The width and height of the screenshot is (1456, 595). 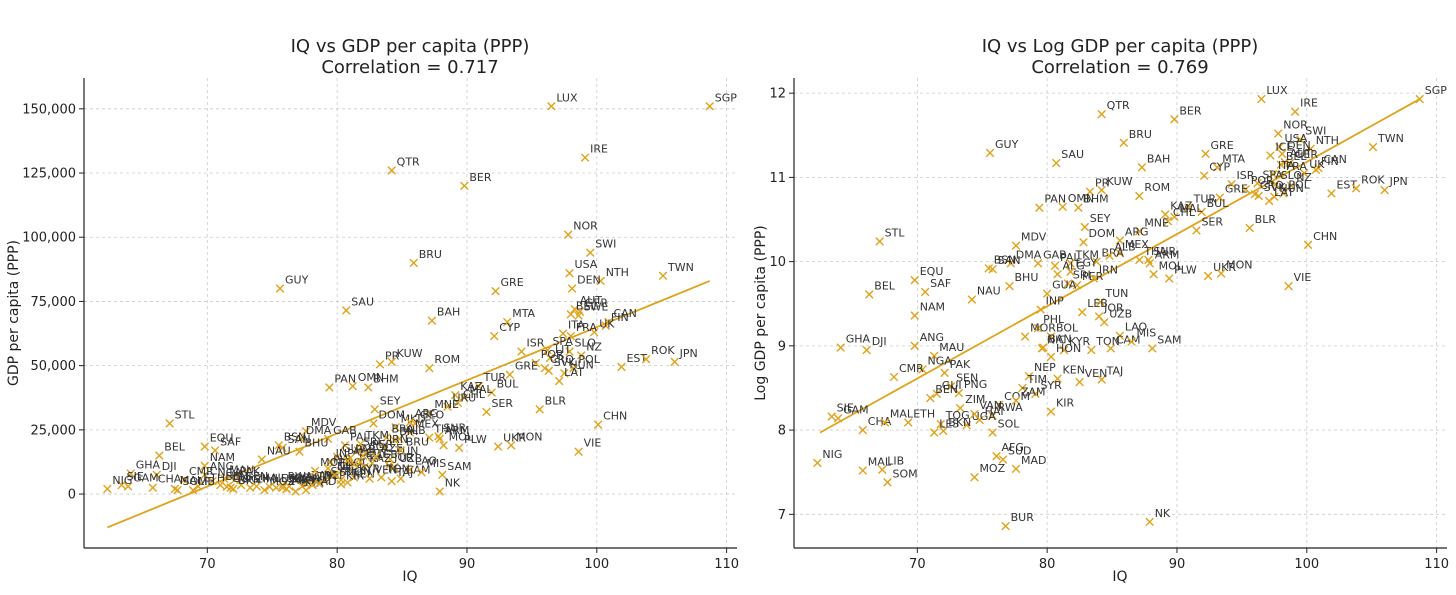 I want to click on point-label: TUR, so click(x=495, y=377).